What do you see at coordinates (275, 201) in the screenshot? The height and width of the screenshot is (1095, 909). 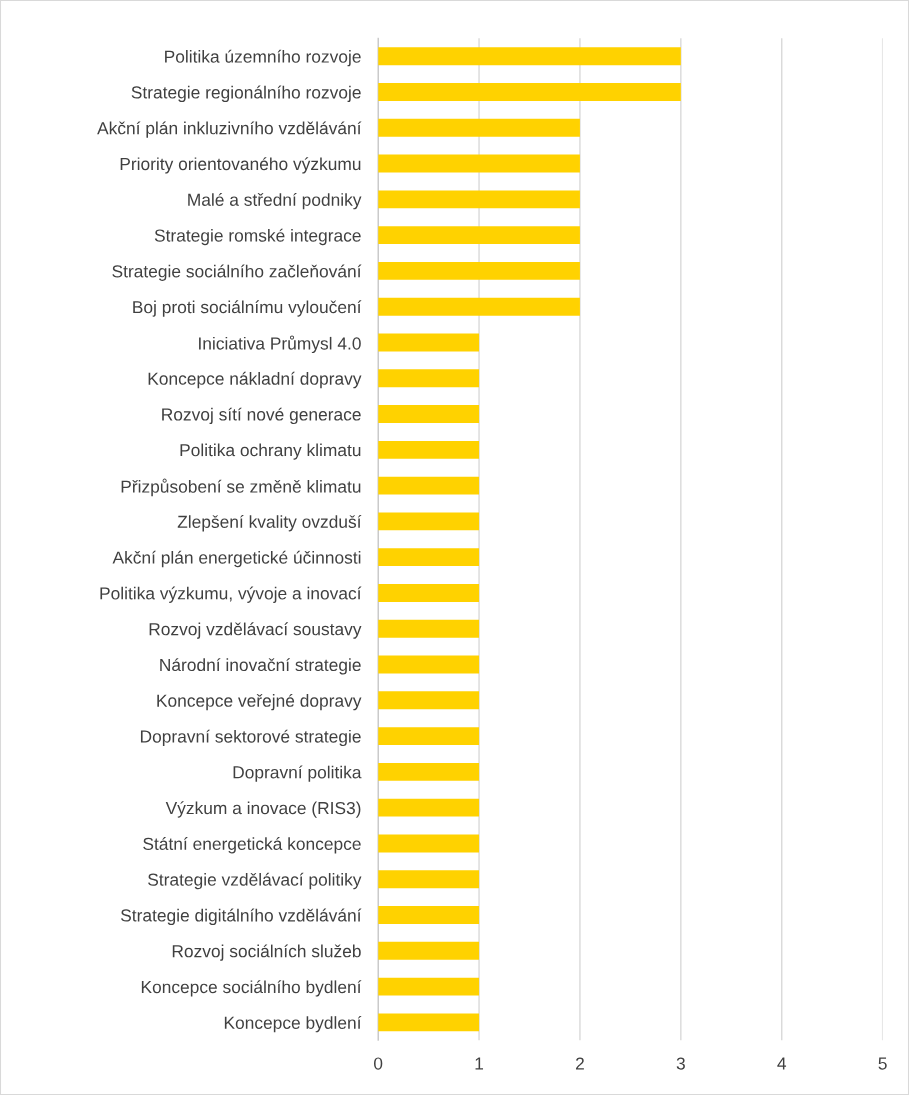 I see `y-tick-label: Malé a střední podniky` at bounding box center [275, 201].